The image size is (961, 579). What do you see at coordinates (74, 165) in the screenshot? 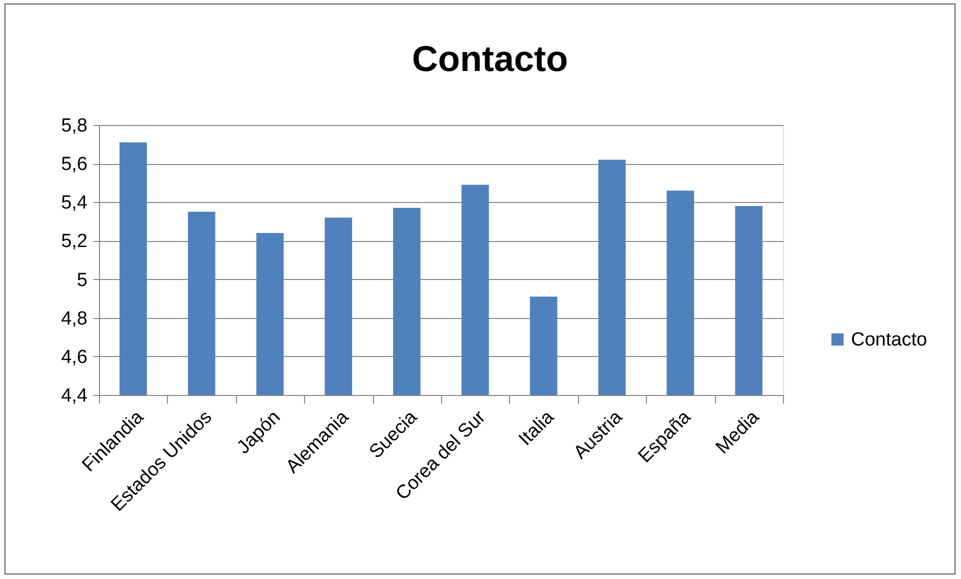
I see `y-tick-label: 5,6` at bounding box center [74, 165].